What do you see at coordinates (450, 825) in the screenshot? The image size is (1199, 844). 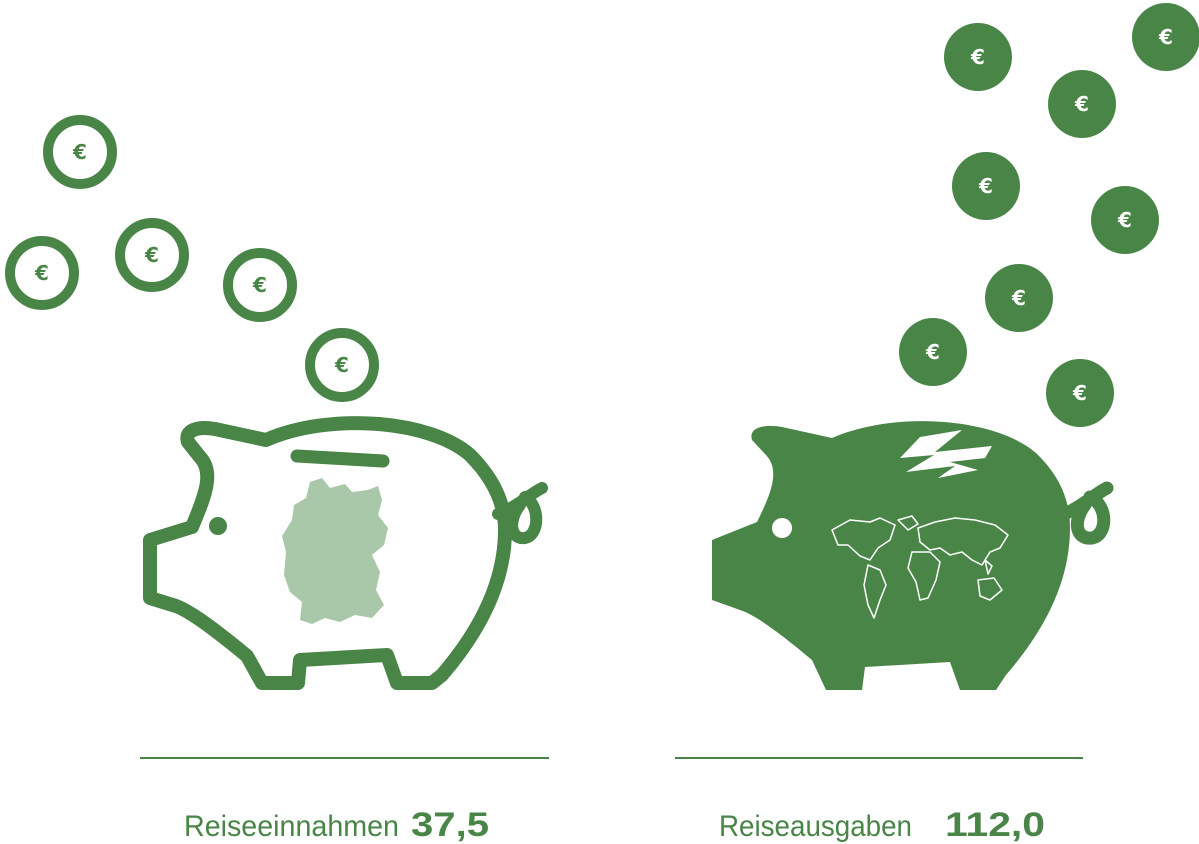 I see `item-value: 37,5` at bounding box center [450, 825].